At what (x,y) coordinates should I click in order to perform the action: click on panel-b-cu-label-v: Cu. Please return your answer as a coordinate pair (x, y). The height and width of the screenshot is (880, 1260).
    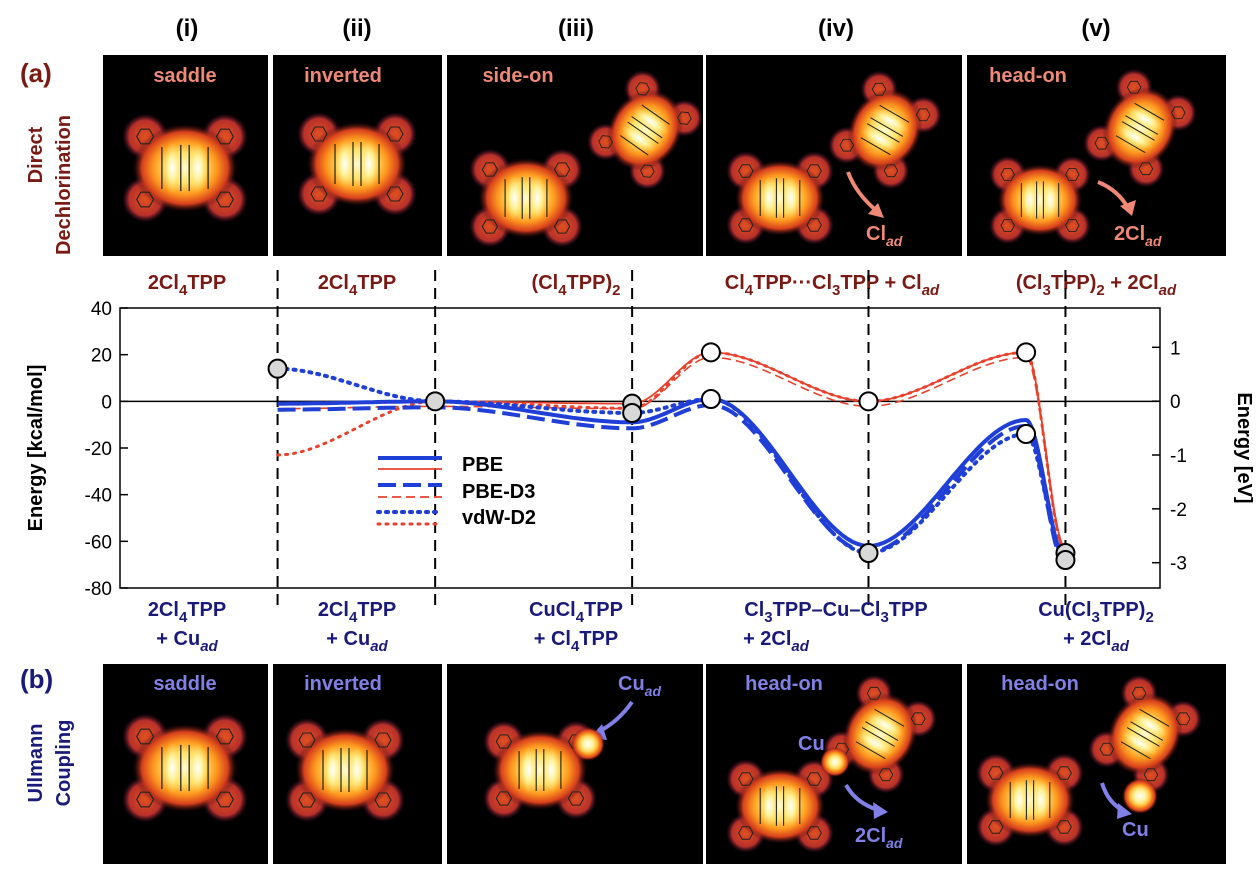
    Looking at the image, I should click on (1135, 830).